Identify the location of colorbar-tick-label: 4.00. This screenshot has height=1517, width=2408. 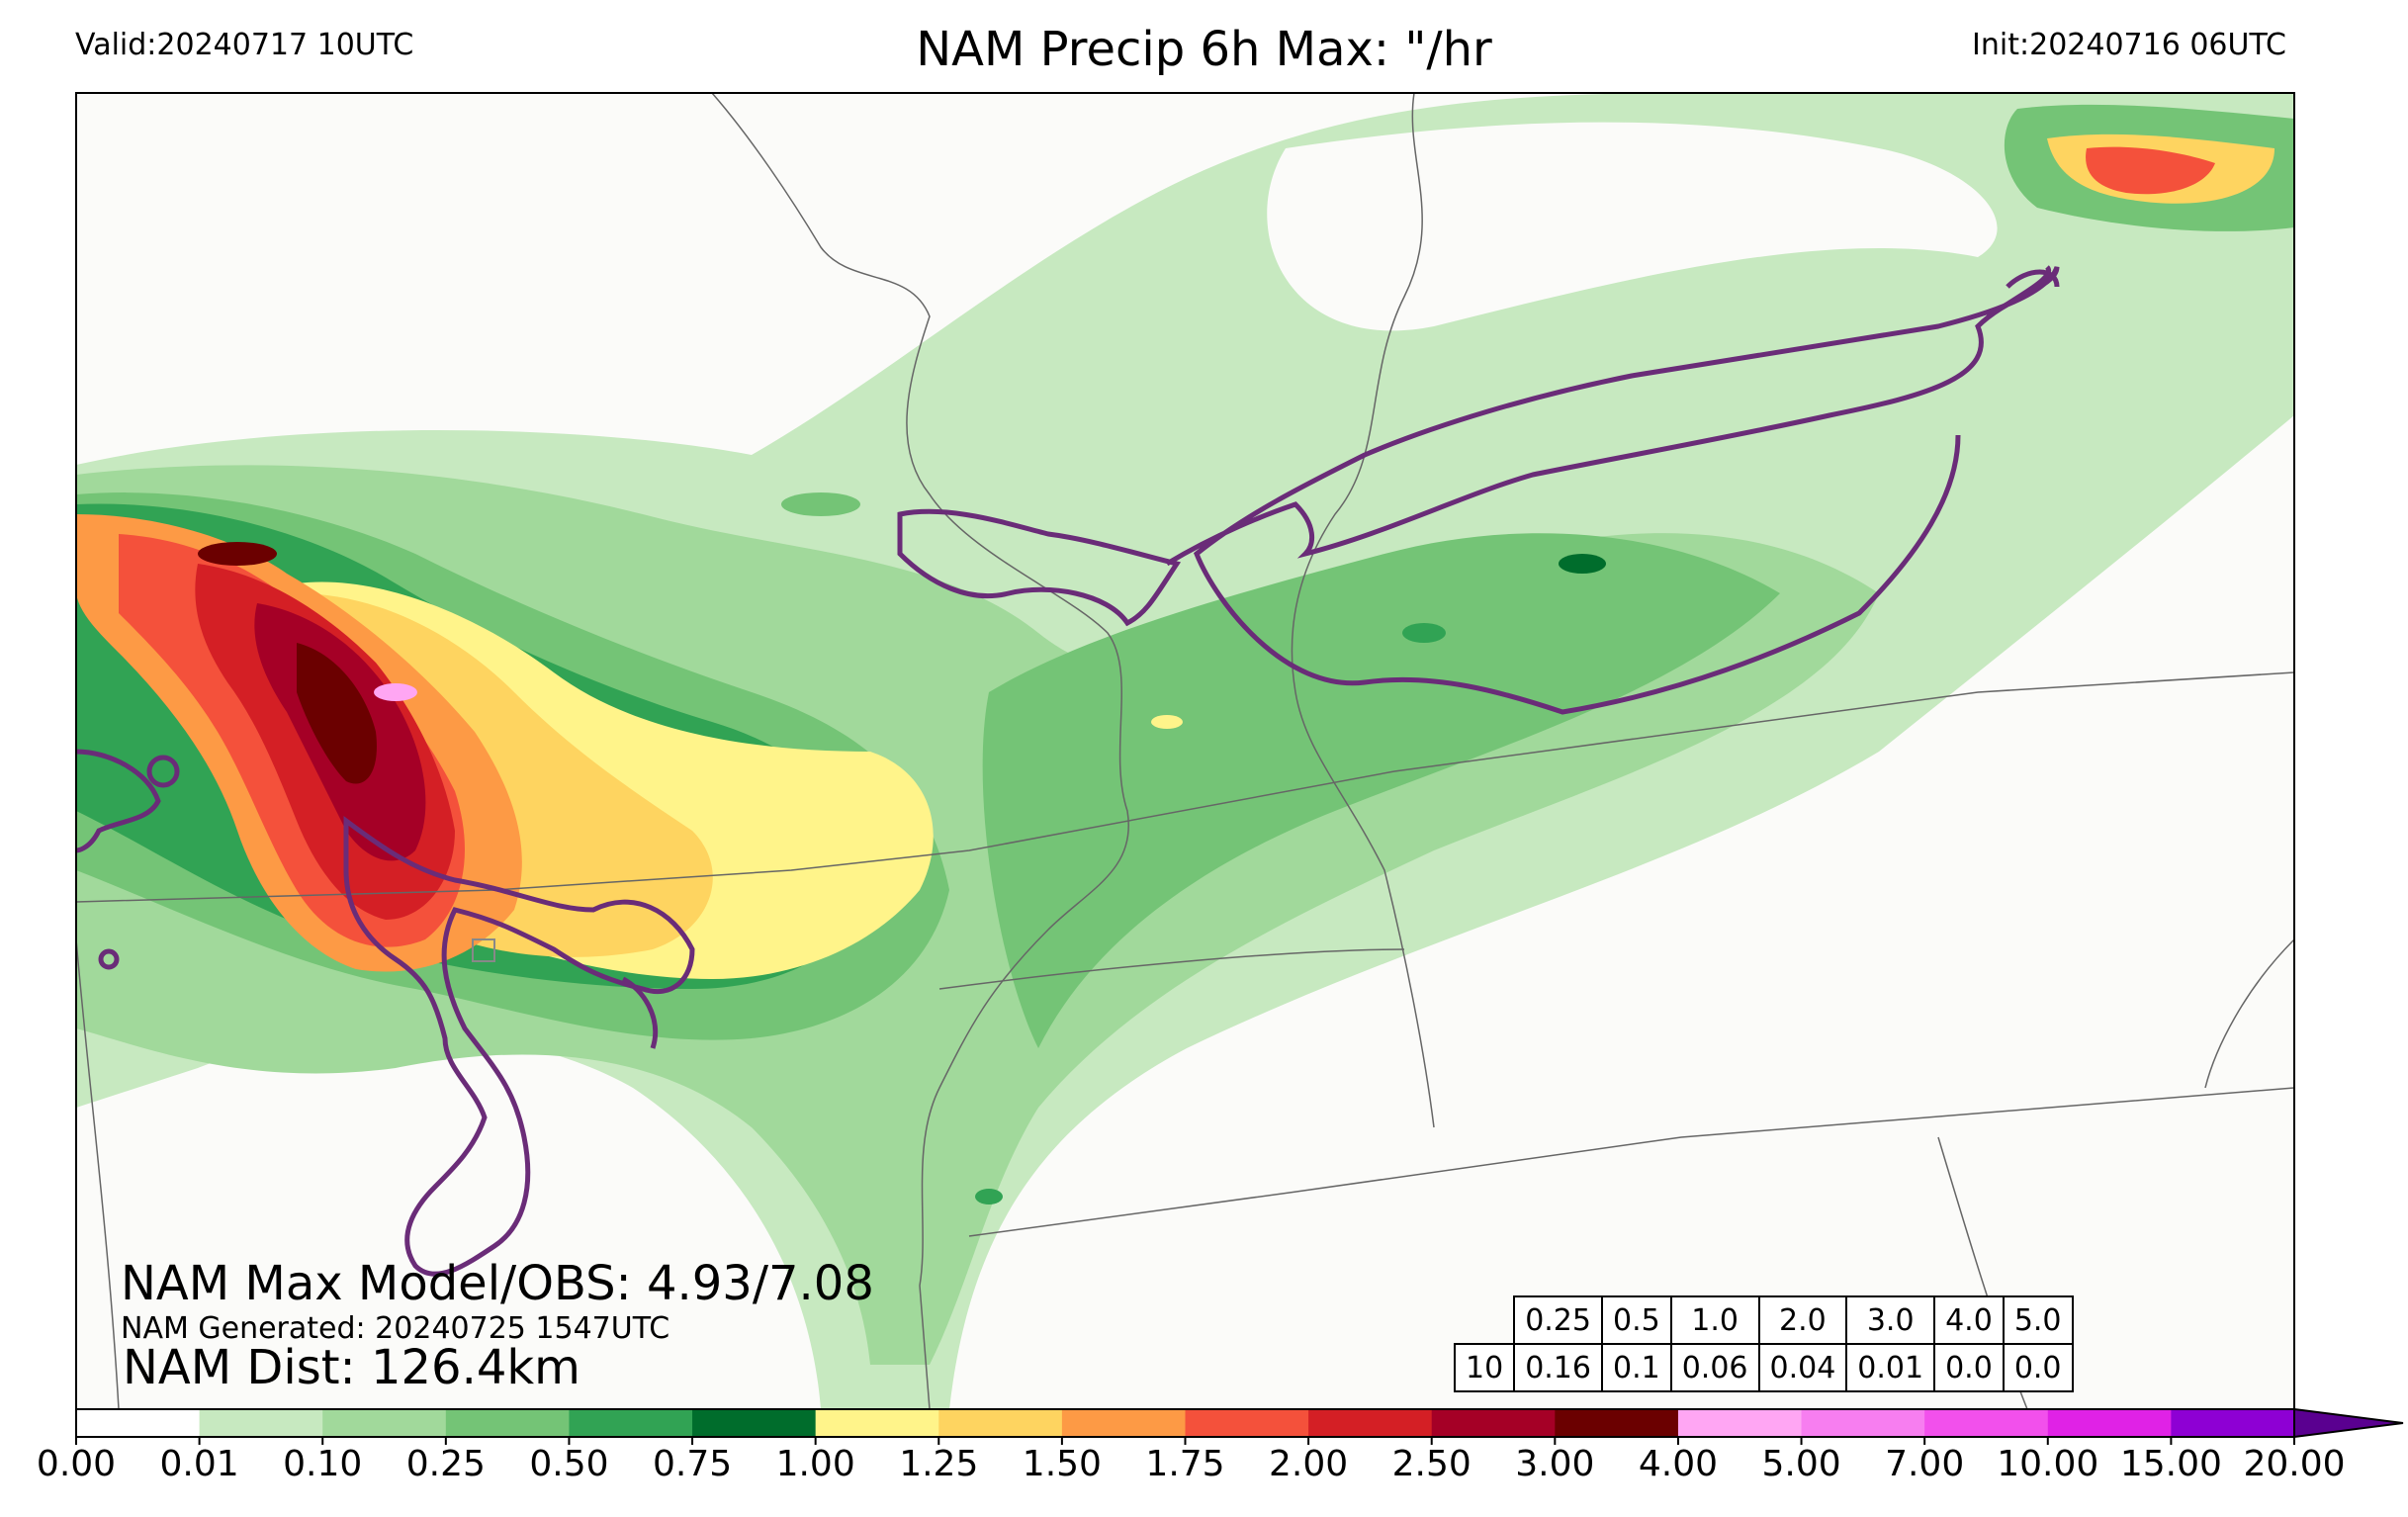
(1678, 1464).